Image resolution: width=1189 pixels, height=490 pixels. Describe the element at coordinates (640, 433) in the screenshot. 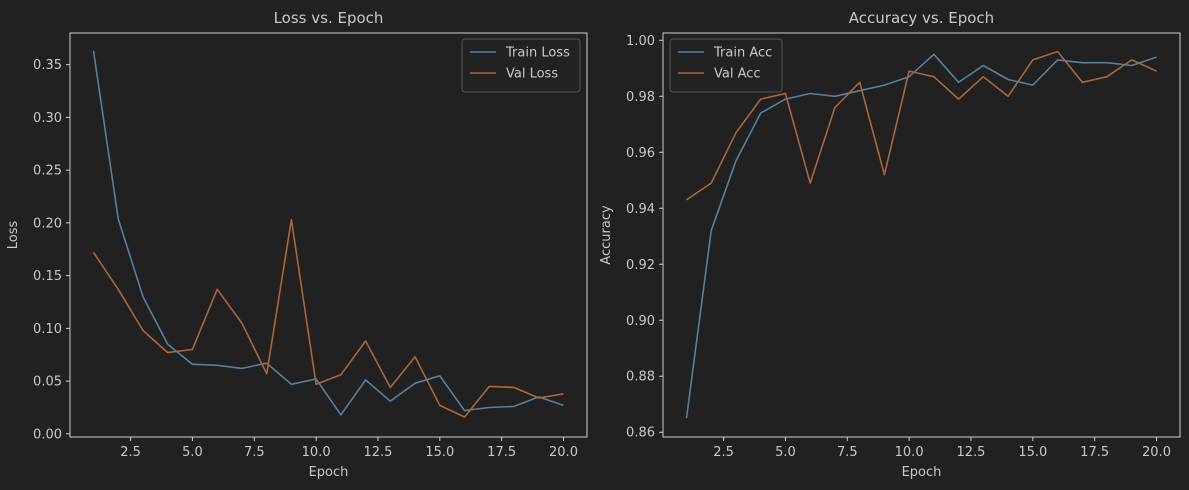

I see `y-tick-label: 0.86` at that location.